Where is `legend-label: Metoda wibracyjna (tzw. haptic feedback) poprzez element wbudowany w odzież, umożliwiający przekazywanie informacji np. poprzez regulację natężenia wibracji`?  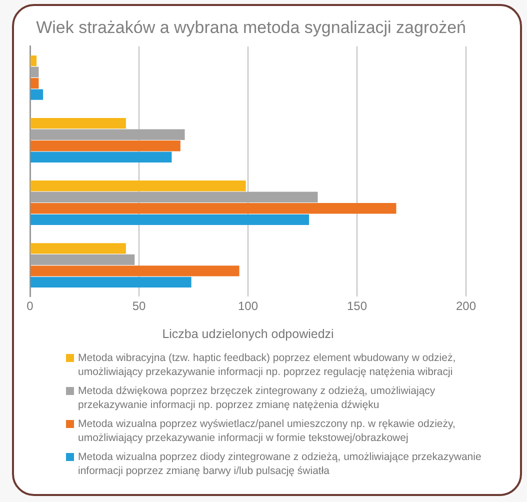 legend-label: Metoda wibracyjna (tzw. haptic feedback) poprzez element wbudowany w odzież, umożliwiający przekazywanie informacji np. poprzez regulację natężenia wibracji is located at coordinates (267, 365).